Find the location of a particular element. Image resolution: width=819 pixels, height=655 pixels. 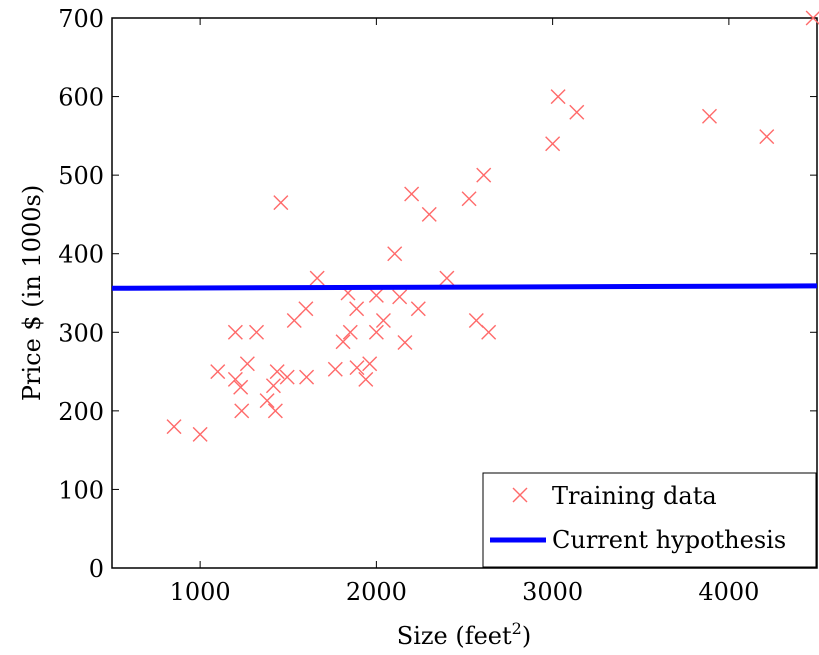

legend: Training data Current hypothesis is located at coordinates (649, 520).